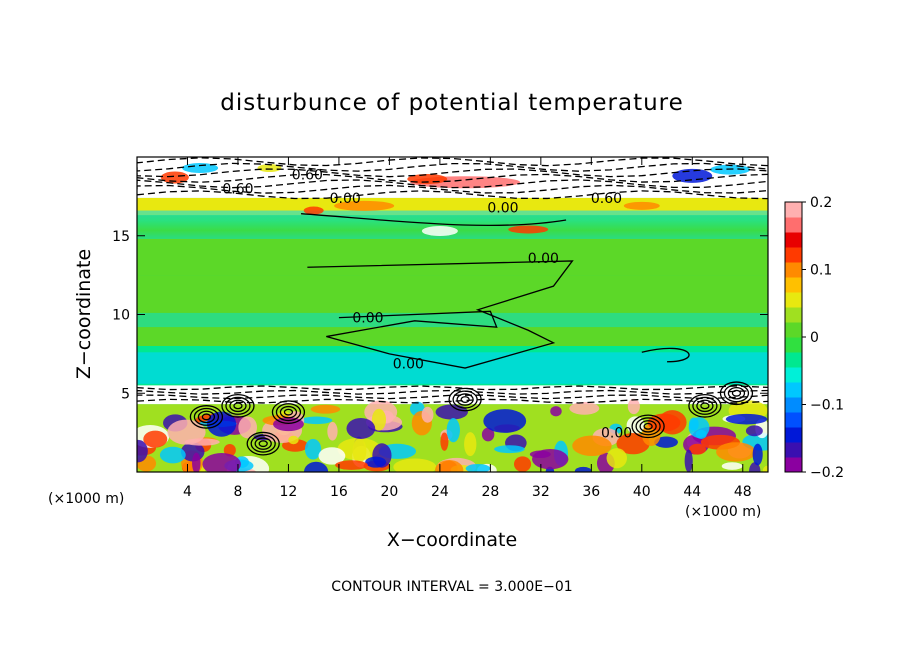  I want to click on colorbar-tick-label: 0, so click(814, 338).